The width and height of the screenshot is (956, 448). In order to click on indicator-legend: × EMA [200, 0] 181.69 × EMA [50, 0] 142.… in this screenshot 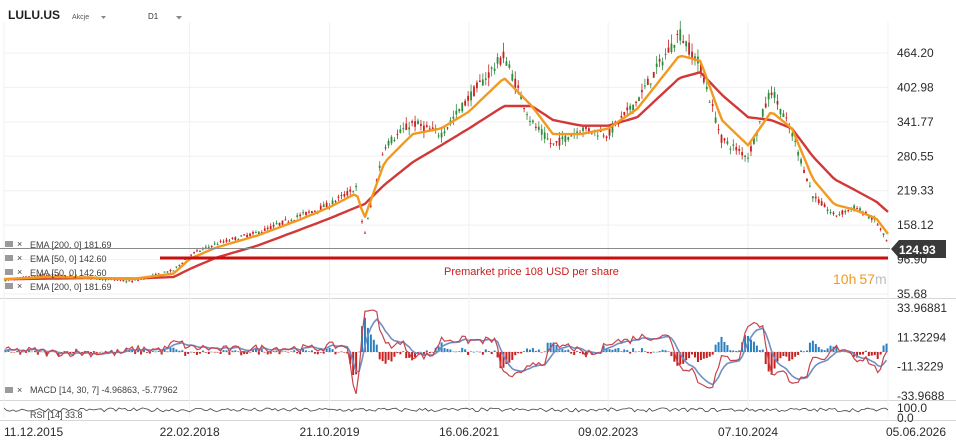, I will do `click(58, 265)`.